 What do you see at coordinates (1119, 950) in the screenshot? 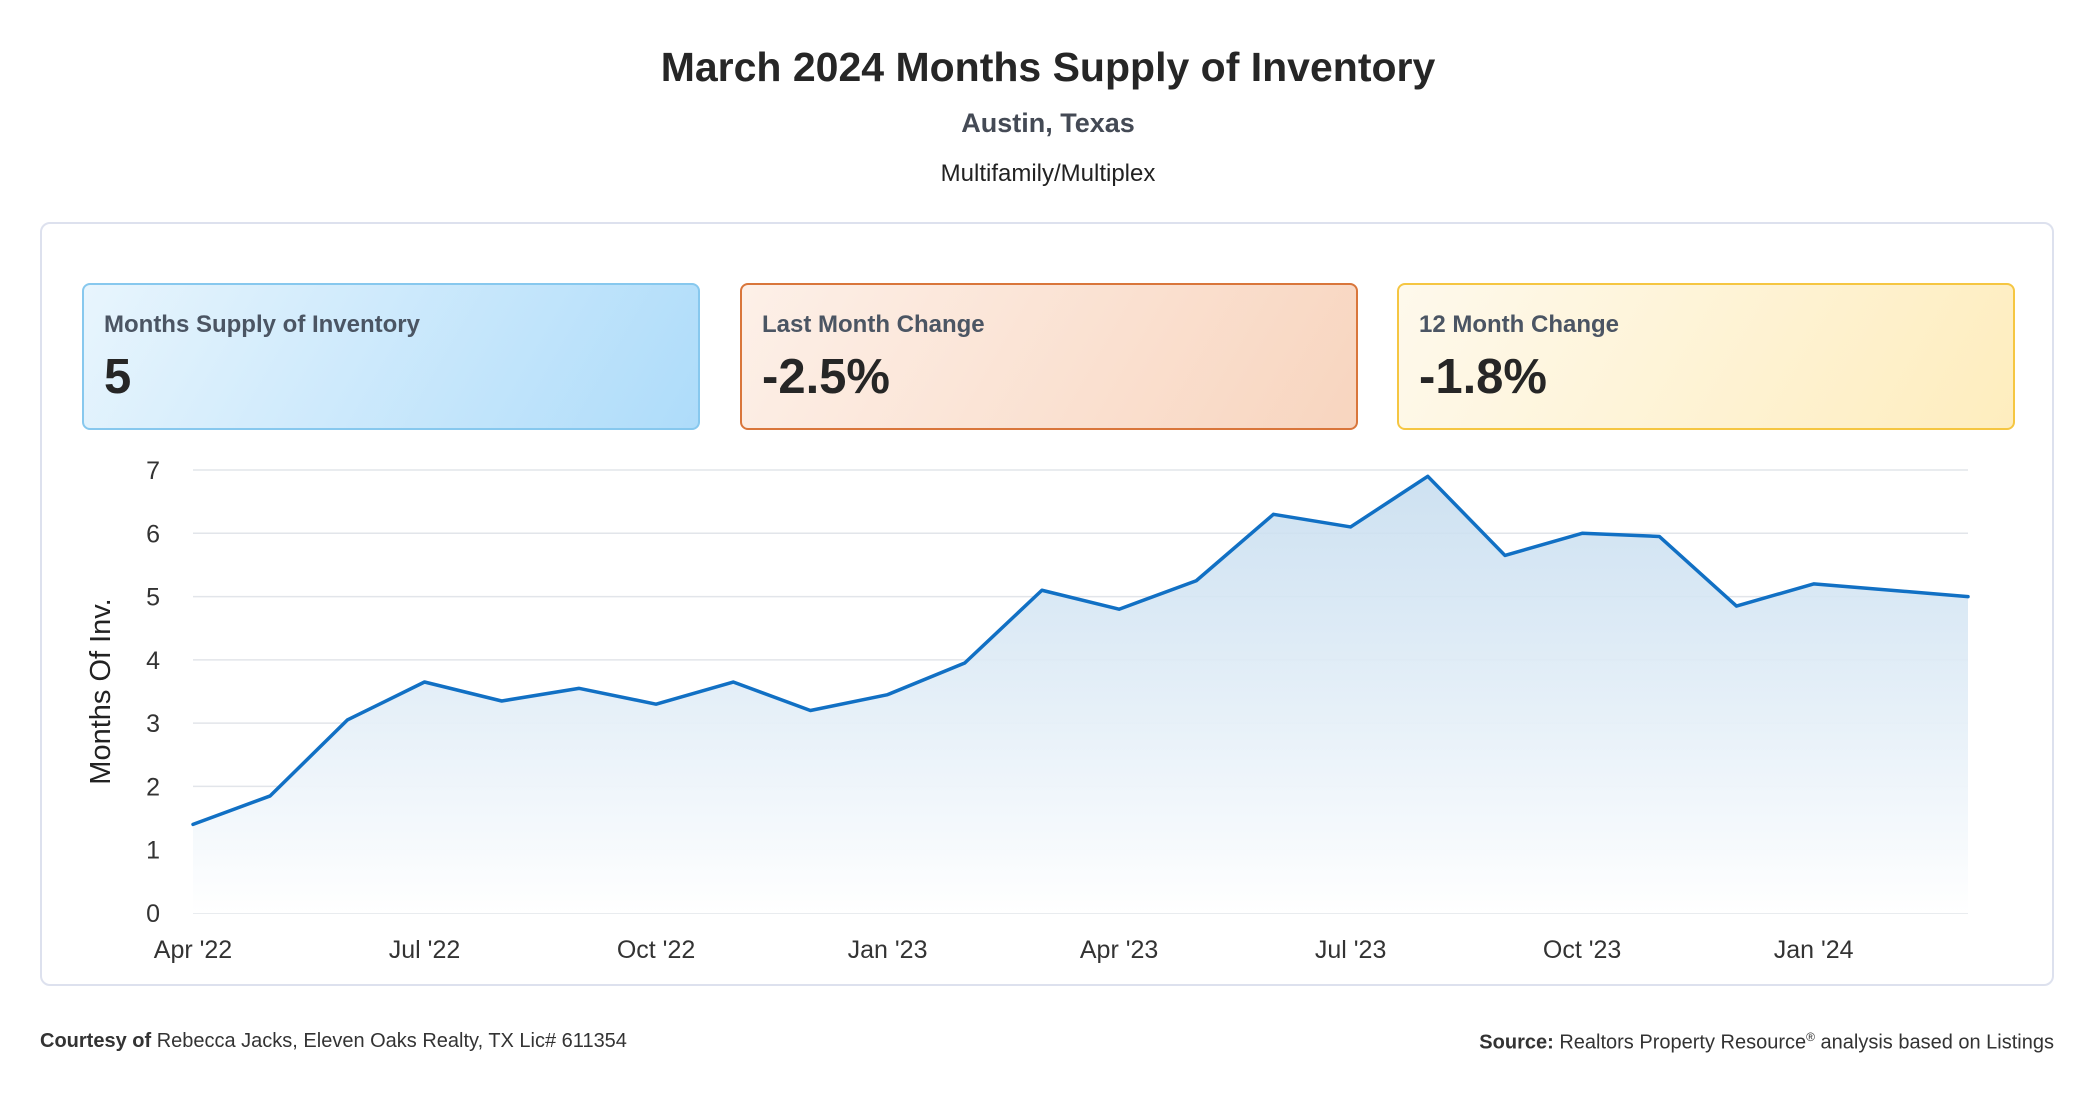
I see `x-tick-label: Apr '23` at bounding box center [1119, 950].